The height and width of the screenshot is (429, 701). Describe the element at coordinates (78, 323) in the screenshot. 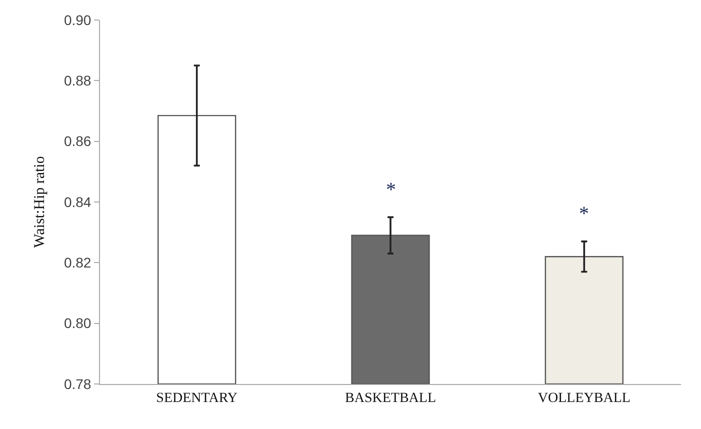

I see `y-tick-label: 0.80` at that location.